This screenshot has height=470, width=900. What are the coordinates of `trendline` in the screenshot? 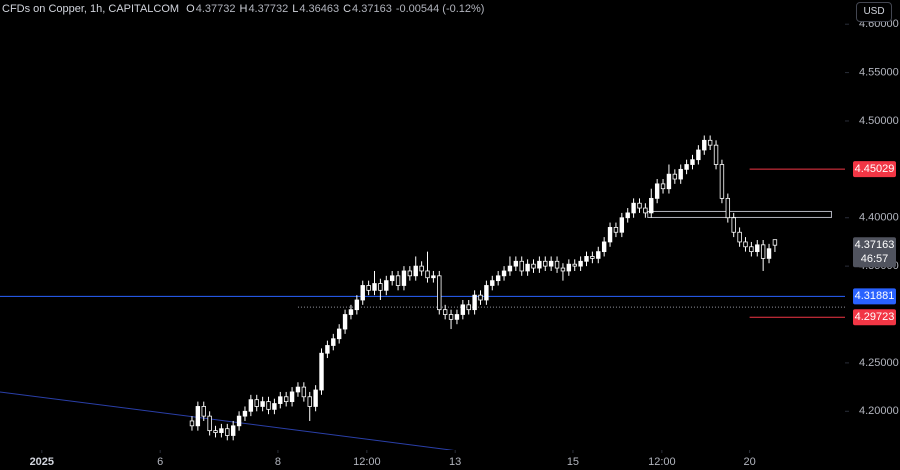 It's located at (229, 421).